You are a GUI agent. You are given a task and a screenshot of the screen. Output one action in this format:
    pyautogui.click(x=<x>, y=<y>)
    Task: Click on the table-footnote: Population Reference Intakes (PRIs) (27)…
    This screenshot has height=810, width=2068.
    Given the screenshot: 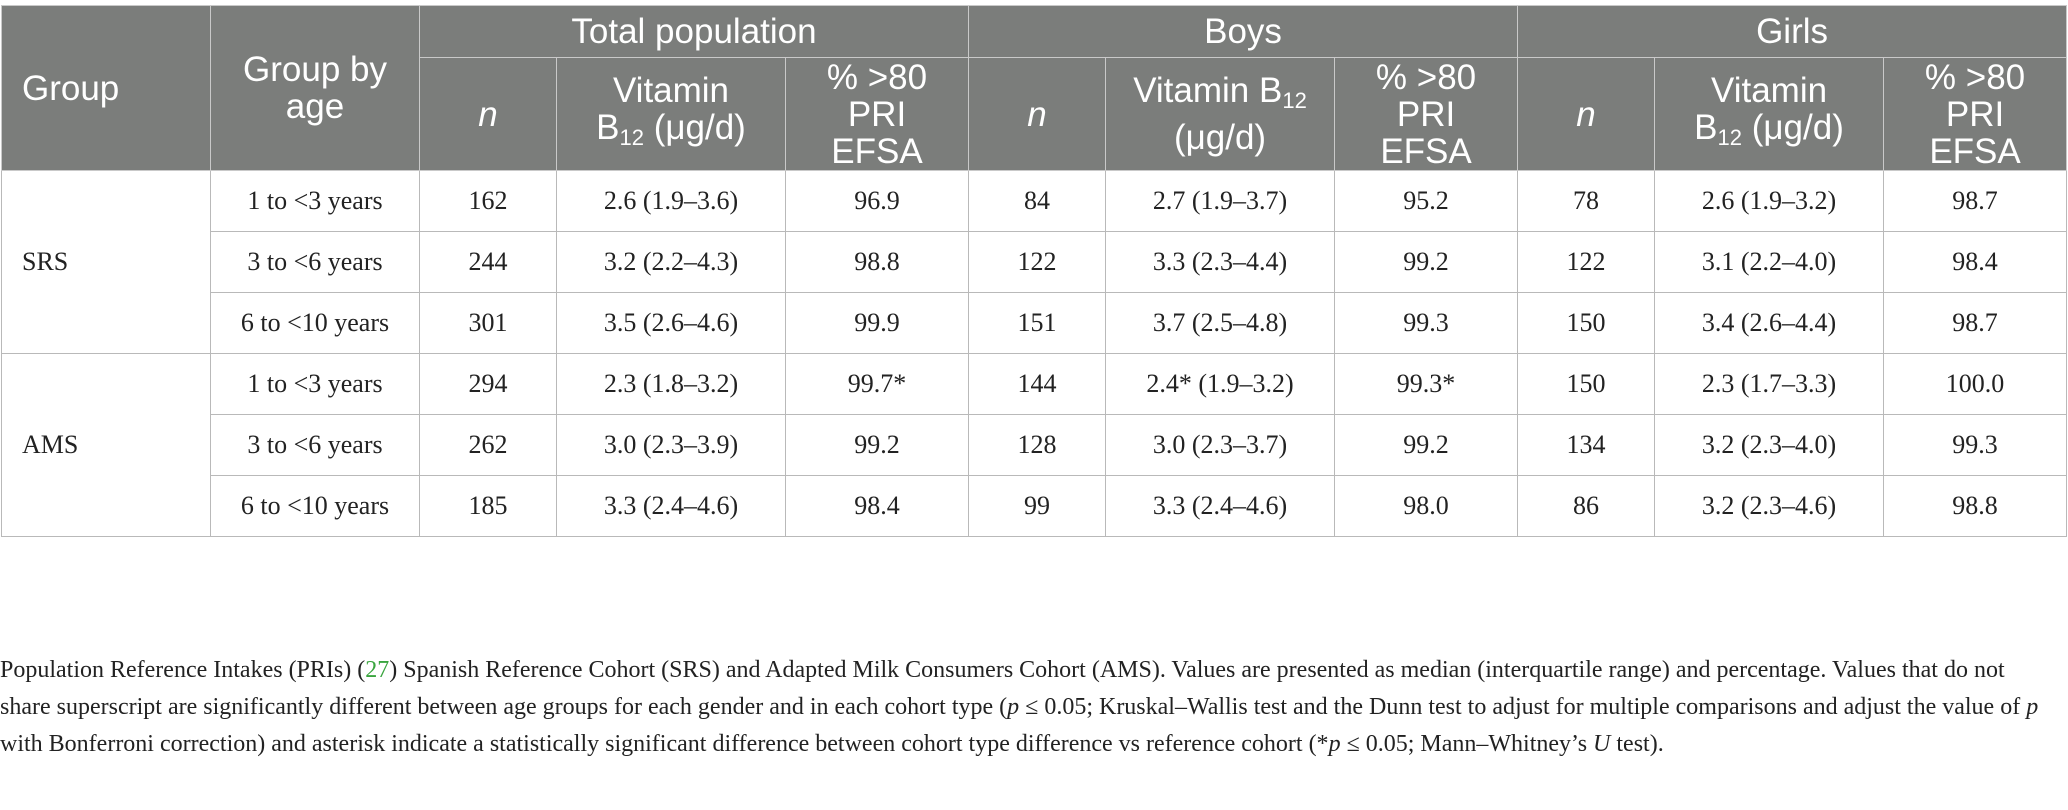 What is the action you would take?
    pyautogui.click(x=1030, y=707)
    